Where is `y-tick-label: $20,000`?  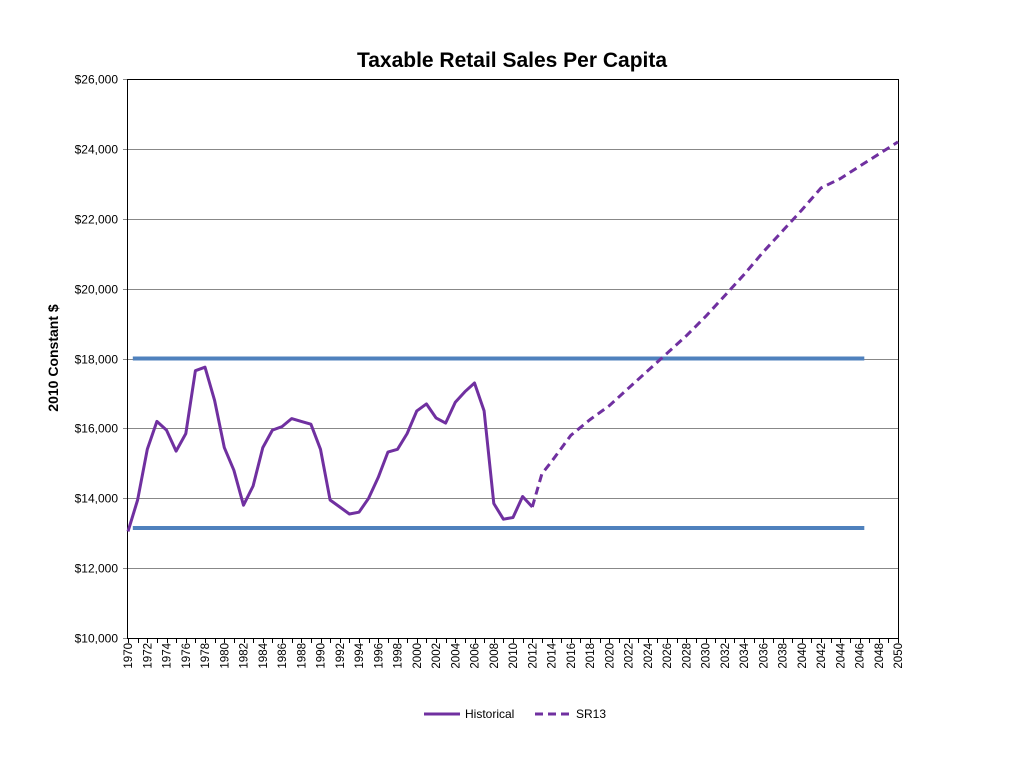 y-tick-label: $20,000 is located at coordinates (97, 290).